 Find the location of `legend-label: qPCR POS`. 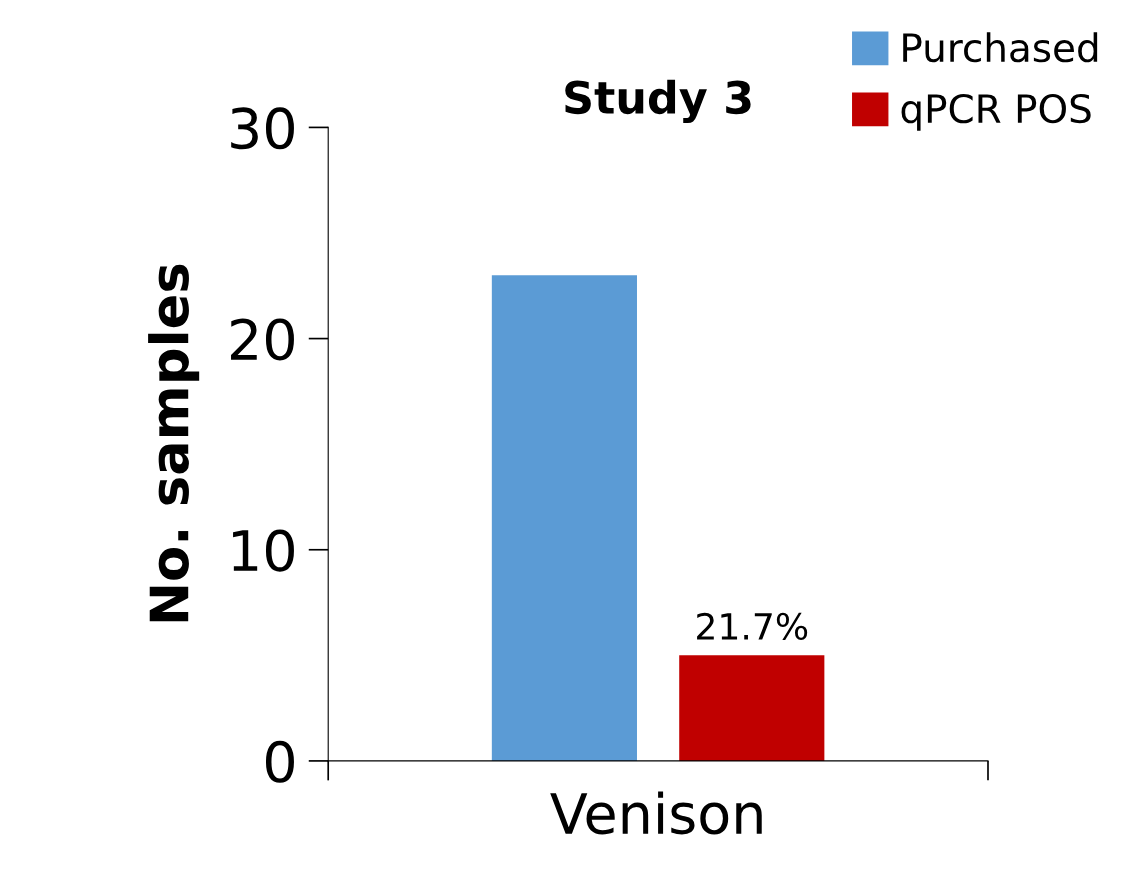

legend-label: qPCR POS is located at coordinates (996, 112).